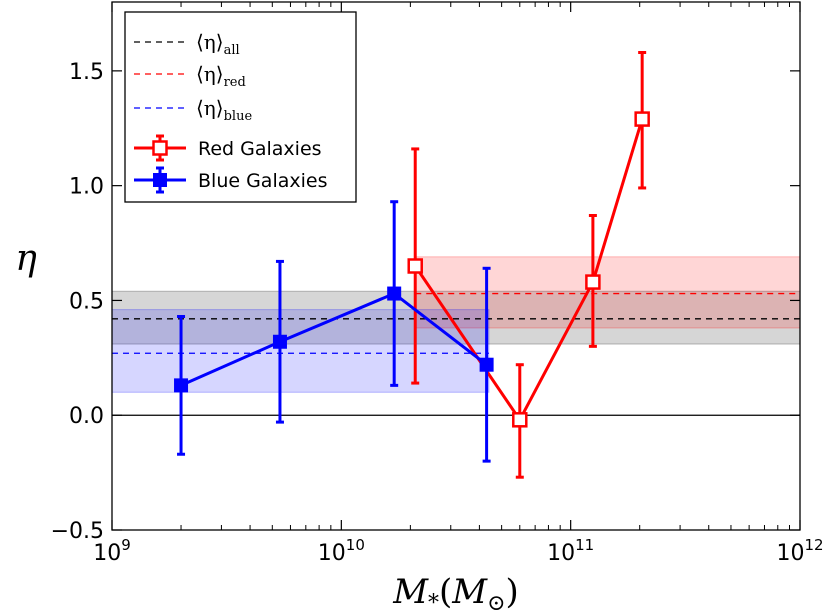 This screenshot has height=613, width=831. Describe the element at coordinates (262, 181) in the screenshot. I see `legend-label-blue-galaxies: Blue Galaxies` at that location.